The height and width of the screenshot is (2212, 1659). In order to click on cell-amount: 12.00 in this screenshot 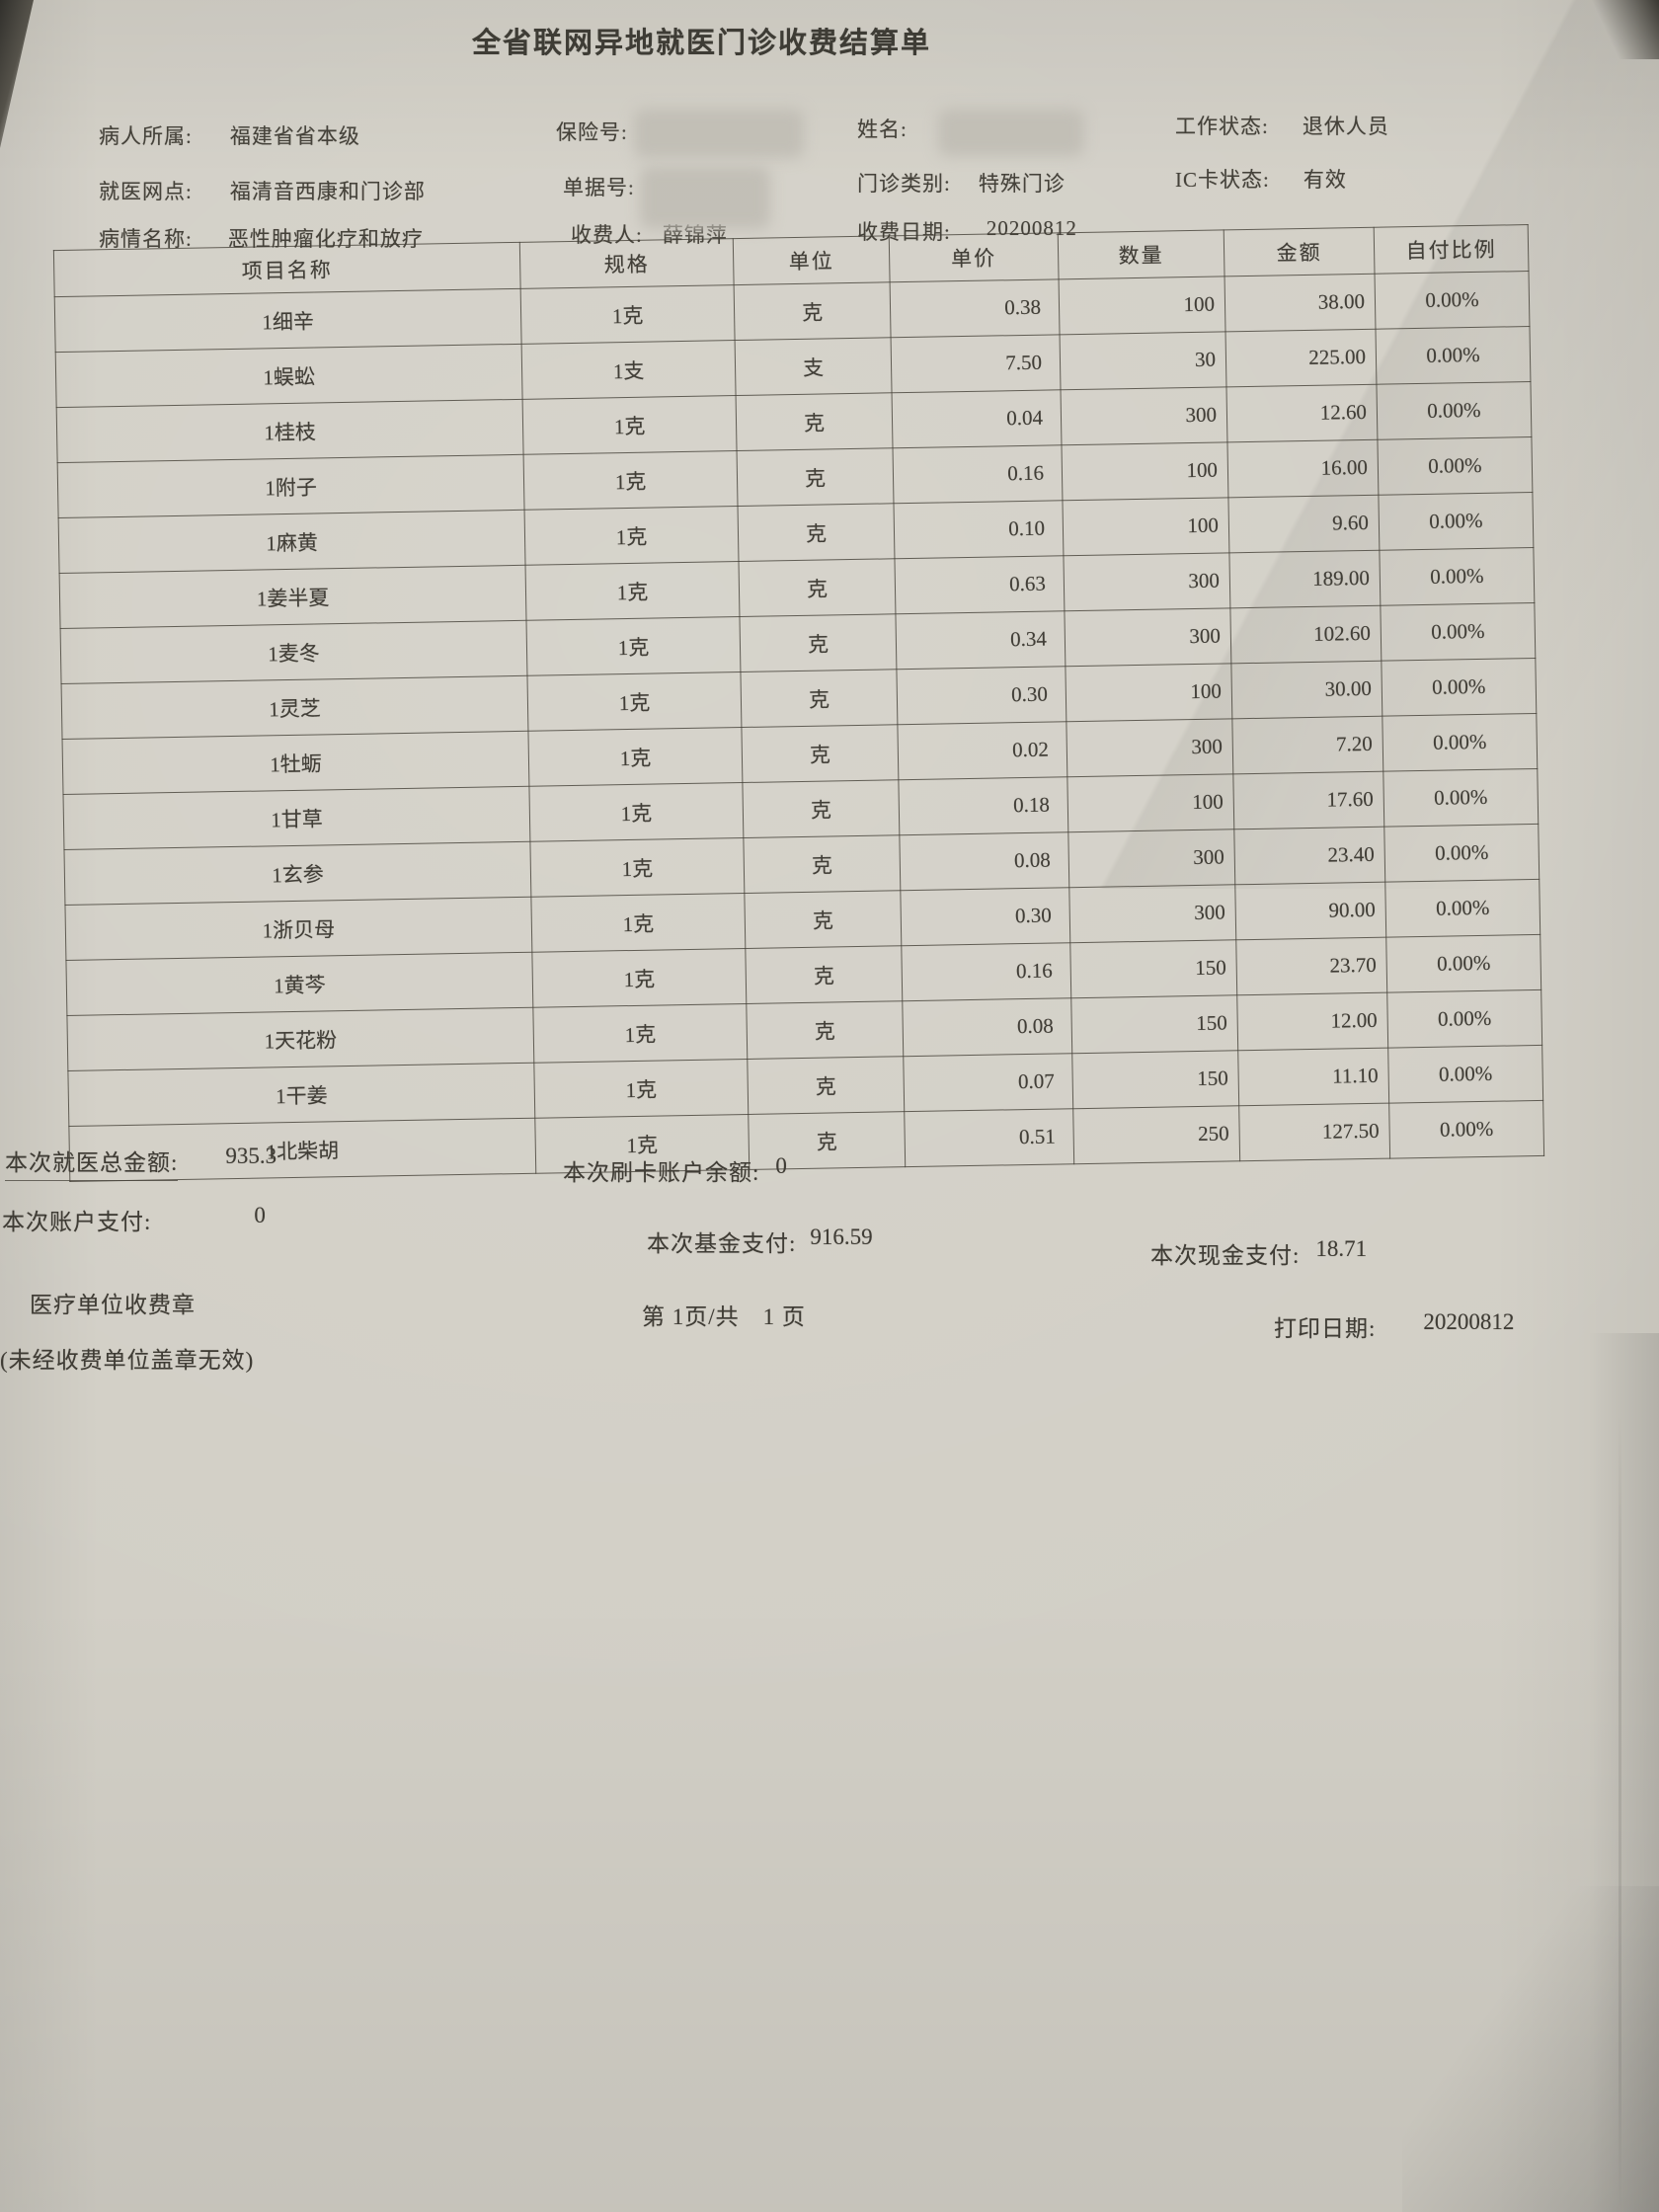, I will do `click(1312, 1022)`.